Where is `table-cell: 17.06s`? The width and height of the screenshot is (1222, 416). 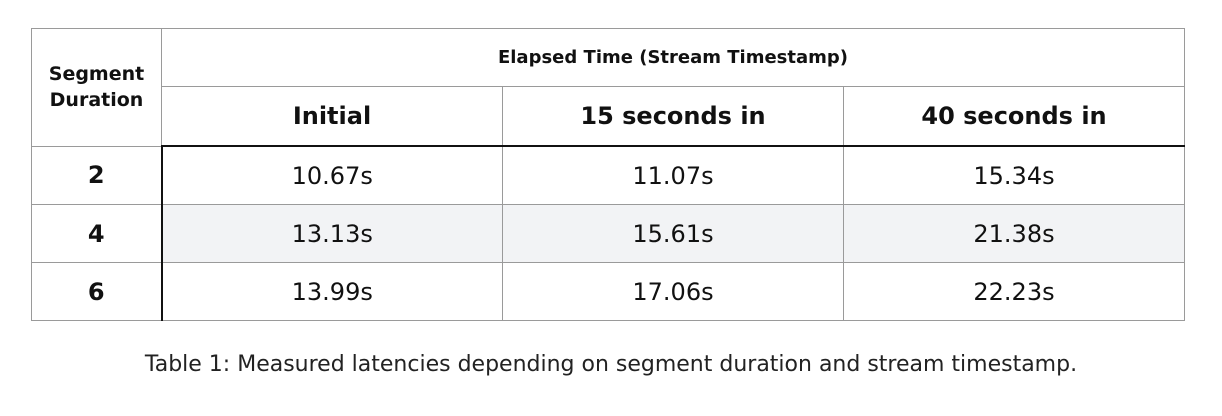 table-cell: 17.06s is located at coordinates (673, 291).